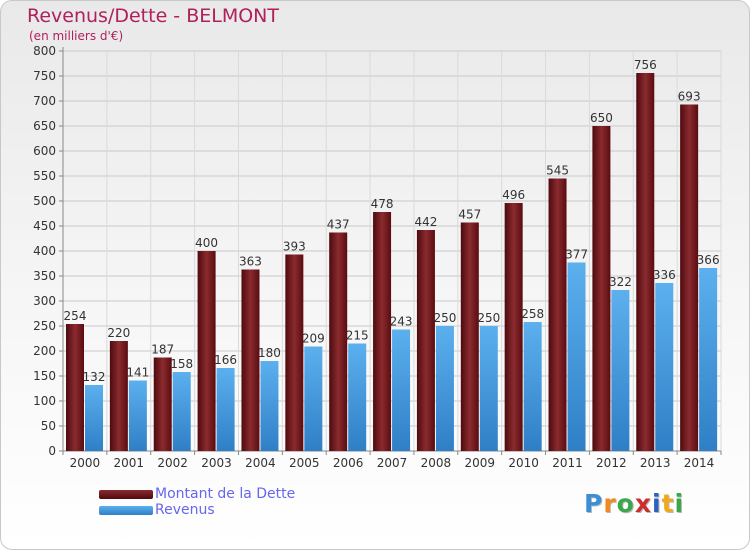 The height and width of the screenshot is (550, 750). Describe the element at coordinates (655, 463) in the screenshot. I see `x-tick-label: 2013` at that location.